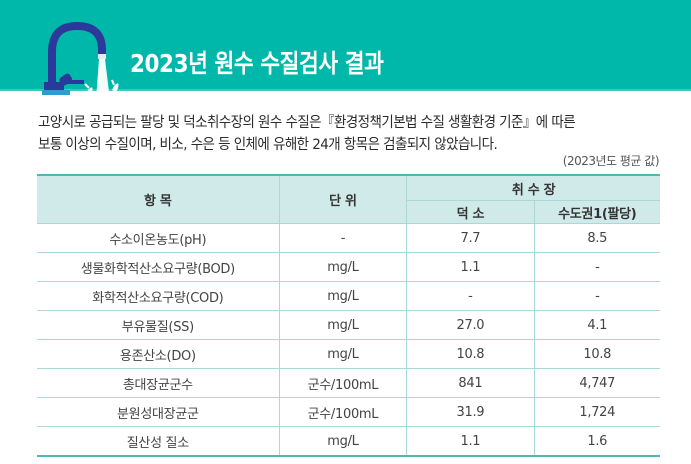 The width and height of the screenshot is (691, 464). Describe the element at coordinates (470, 238) in the screenshot. I see `cell-deokso: 7.7` at that location.